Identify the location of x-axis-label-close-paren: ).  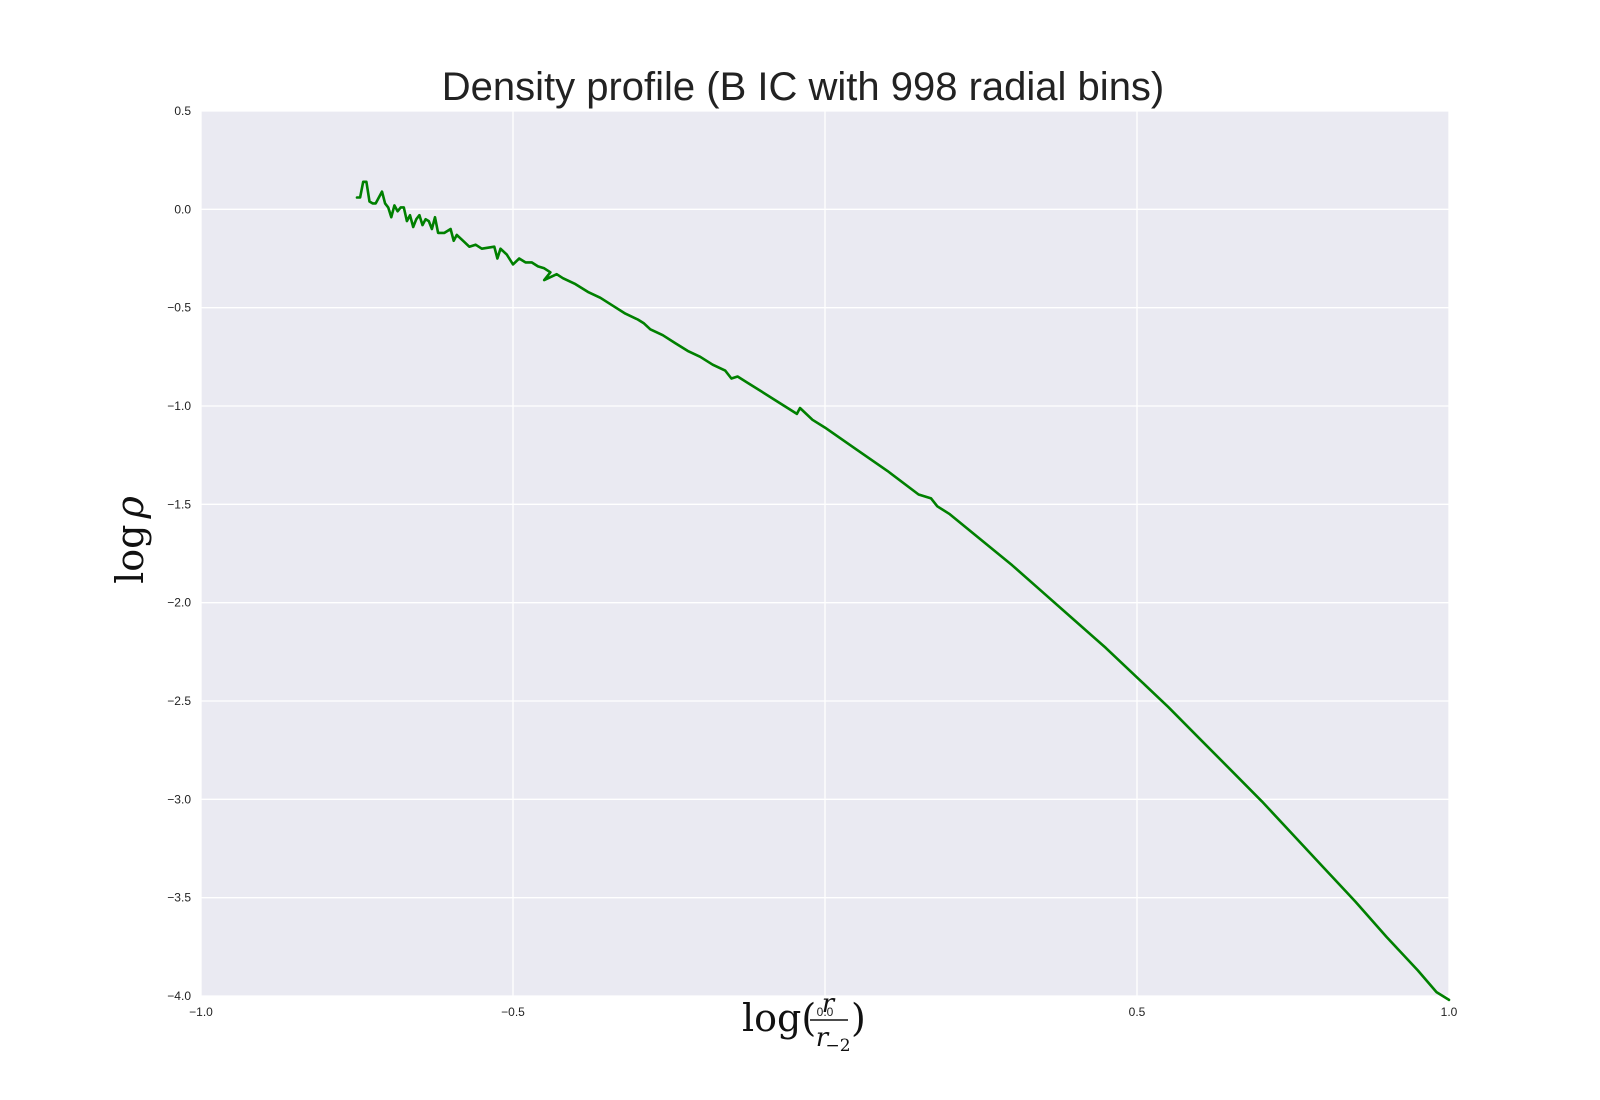
(858, 1018).